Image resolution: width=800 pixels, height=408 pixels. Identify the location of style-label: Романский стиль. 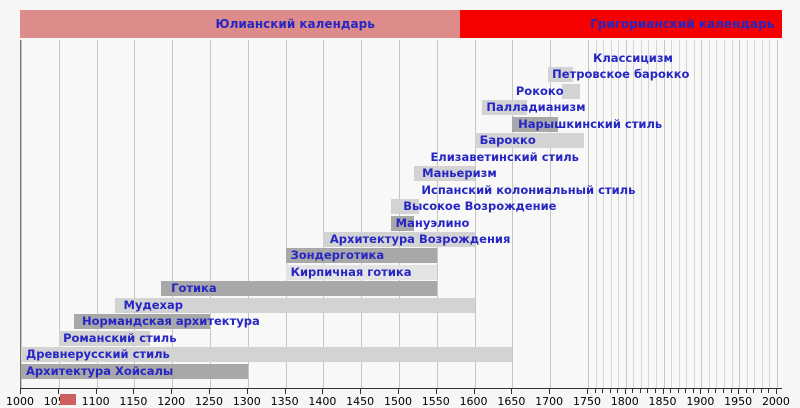
(120, 337).